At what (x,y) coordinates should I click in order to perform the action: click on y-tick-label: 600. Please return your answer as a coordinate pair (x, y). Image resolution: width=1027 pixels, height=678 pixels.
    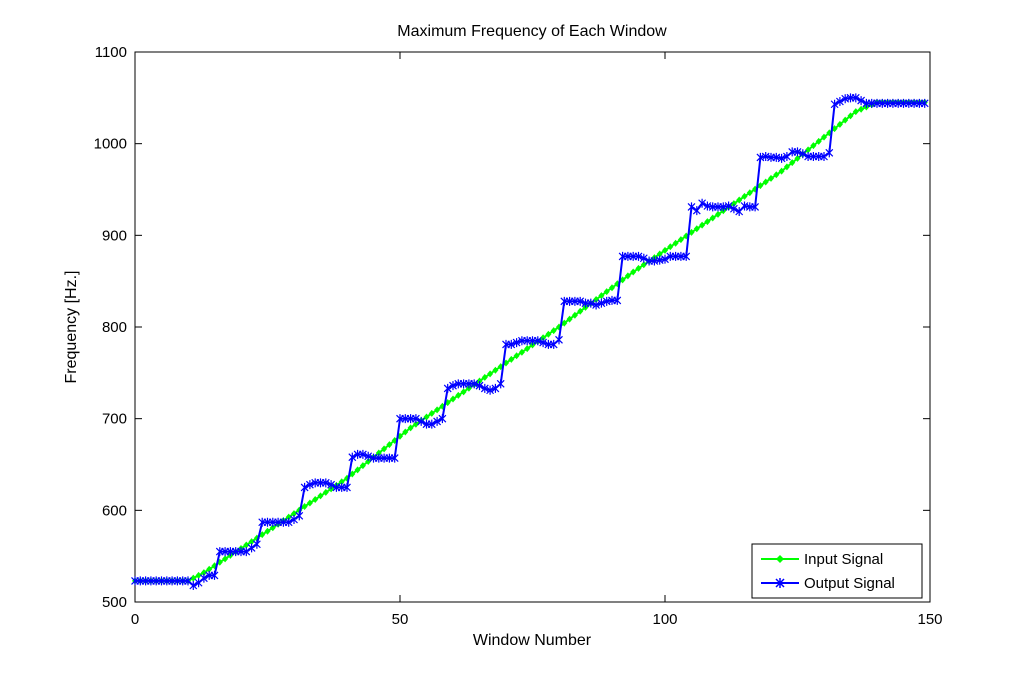
    Looking at the image, I should click on (114, 510).